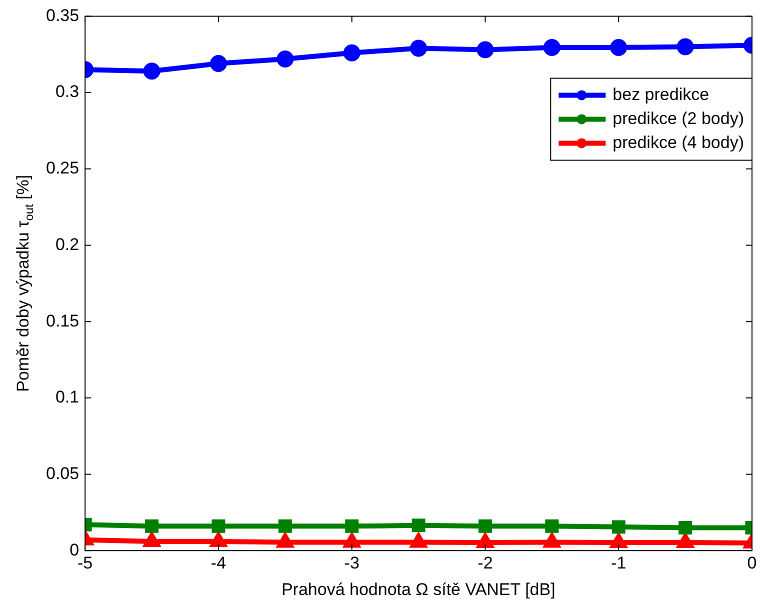  Describe the element at coordinates (25, 283) in the screenshot. I see `y-axis-title: Poměr doby výpadku τout [%]` at that location.